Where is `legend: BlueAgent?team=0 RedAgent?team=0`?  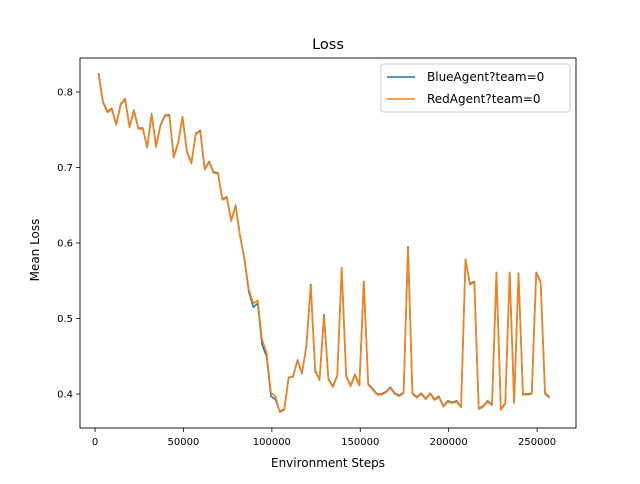
legend: BlueAgent?team=0 RedAgent?team=0 is located at coordinates (475, 88).